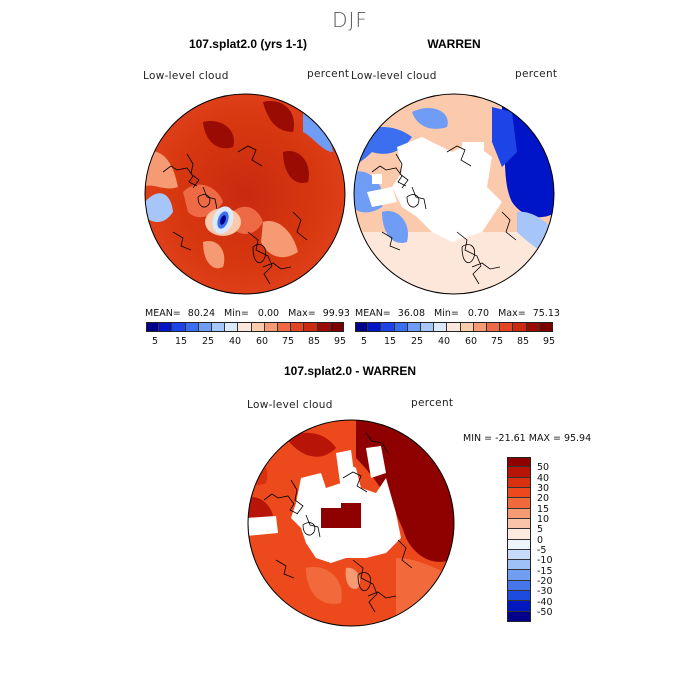  What do you see at coordinates (543, 519) in the screenshot?
I see `diff-tick-5: 10` at bounding box center [543, 519].